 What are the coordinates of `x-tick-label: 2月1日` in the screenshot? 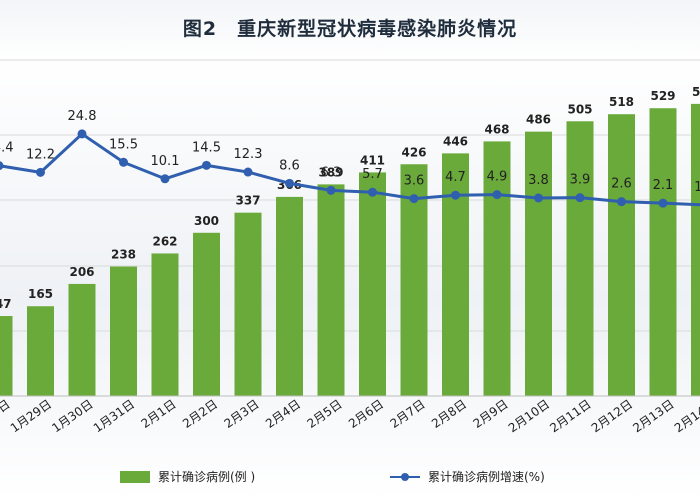 It's located at (159, 414).